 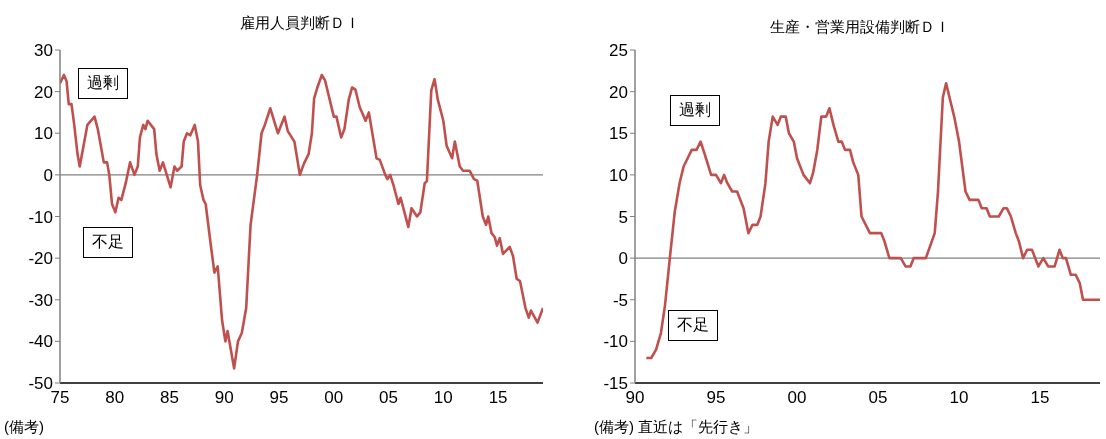 What do you see at coordinates (676, 427) in the screenshot?
I see `text: (備考) 直近は「先行き」` at bounding box center [676, 427].